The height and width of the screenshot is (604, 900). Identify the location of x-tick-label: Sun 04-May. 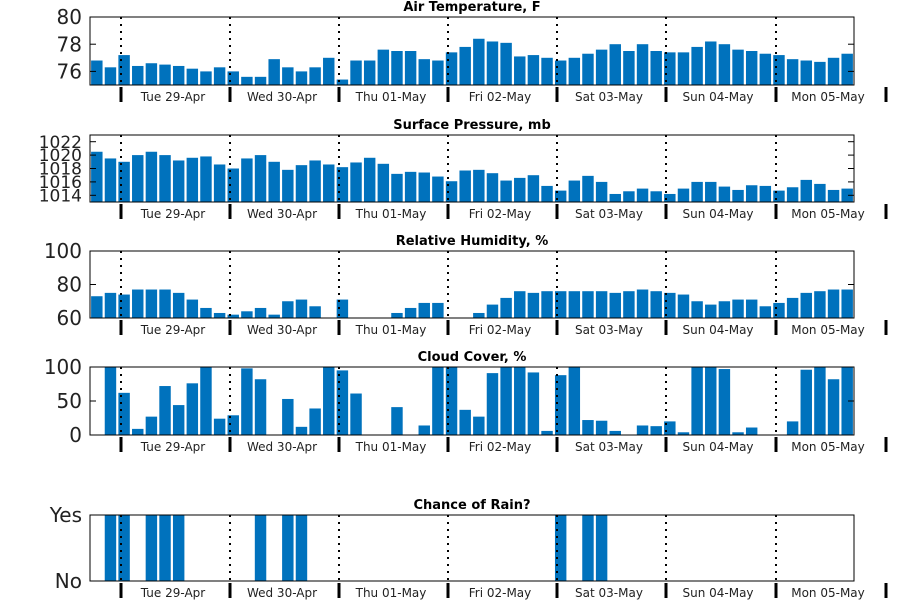
(717, 447).